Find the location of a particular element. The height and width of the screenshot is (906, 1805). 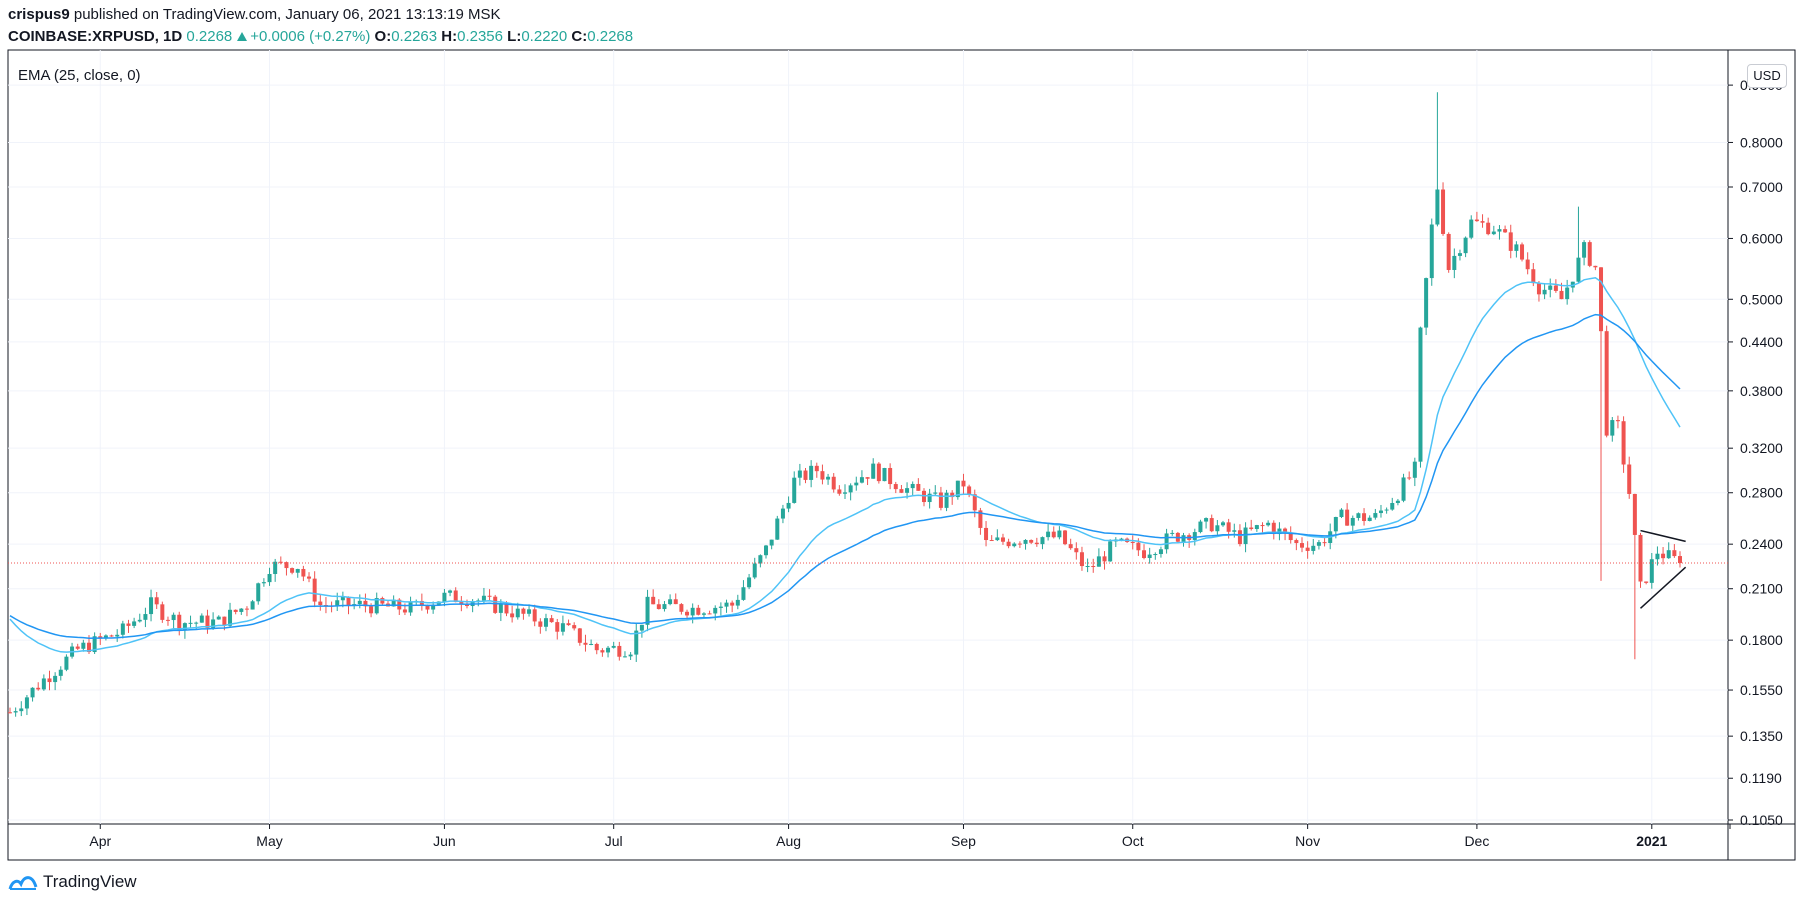

x-tick-label: Nov is located at coordinates (1307, 841).